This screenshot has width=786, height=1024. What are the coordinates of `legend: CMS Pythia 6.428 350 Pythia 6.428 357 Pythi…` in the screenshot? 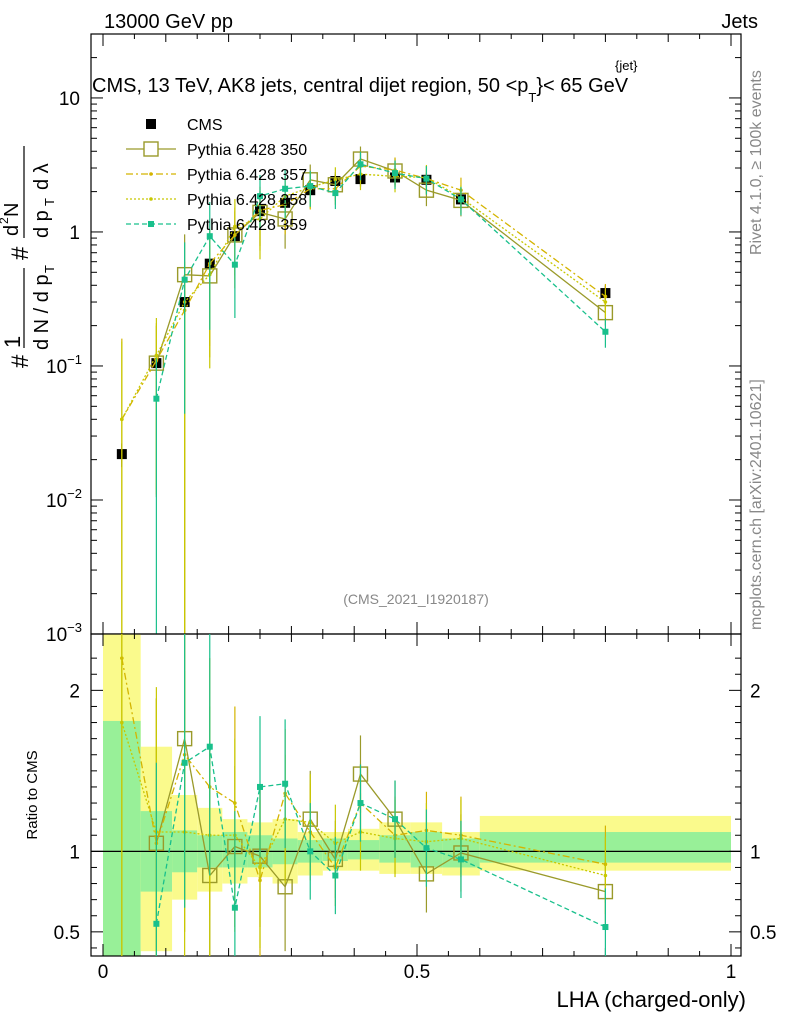 It's located at (216, 175).